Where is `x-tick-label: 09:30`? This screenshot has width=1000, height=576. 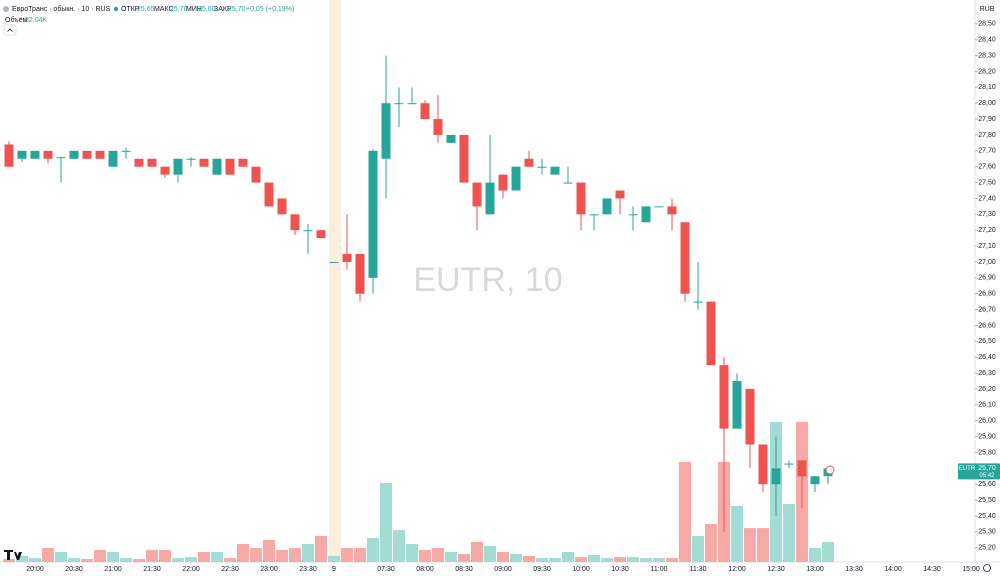
x-tick-label: 09:30 is located at coordinates (542, 569).